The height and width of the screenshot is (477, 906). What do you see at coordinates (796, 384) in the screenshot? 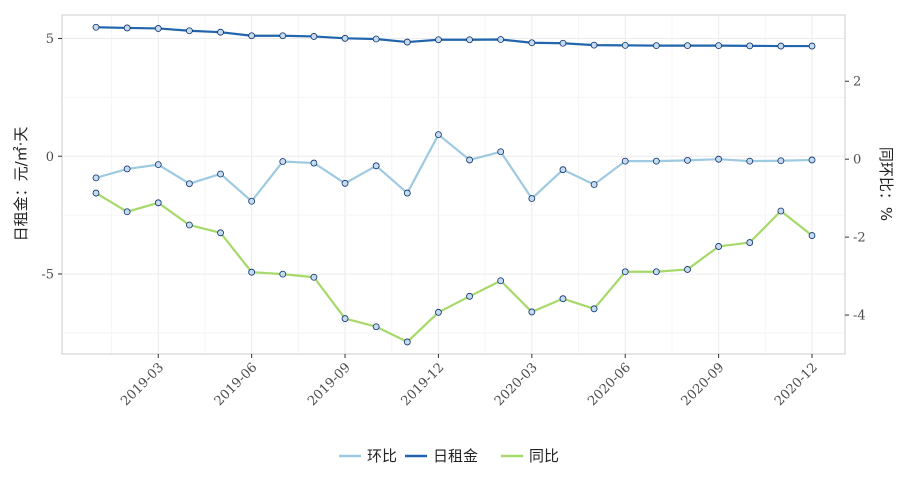
I see `x-tick-label: 2020-12` at bounding box center [796, 384].